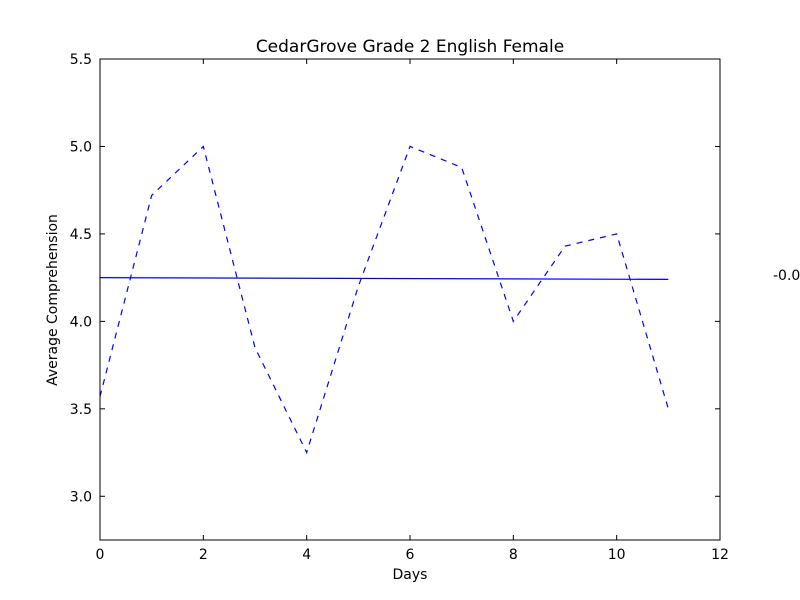  Describe the element at coordinates (203, 555) in the screenshot. I see `x-tick-label: 2` at that location.